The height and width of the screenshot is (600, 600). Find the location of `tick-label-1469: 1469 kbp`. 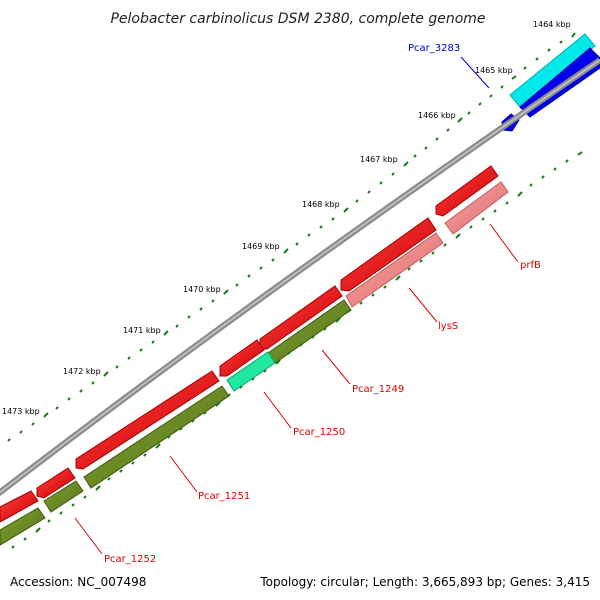

tick-label-1469: 1469 kbp is located at coordinates (261, 246).